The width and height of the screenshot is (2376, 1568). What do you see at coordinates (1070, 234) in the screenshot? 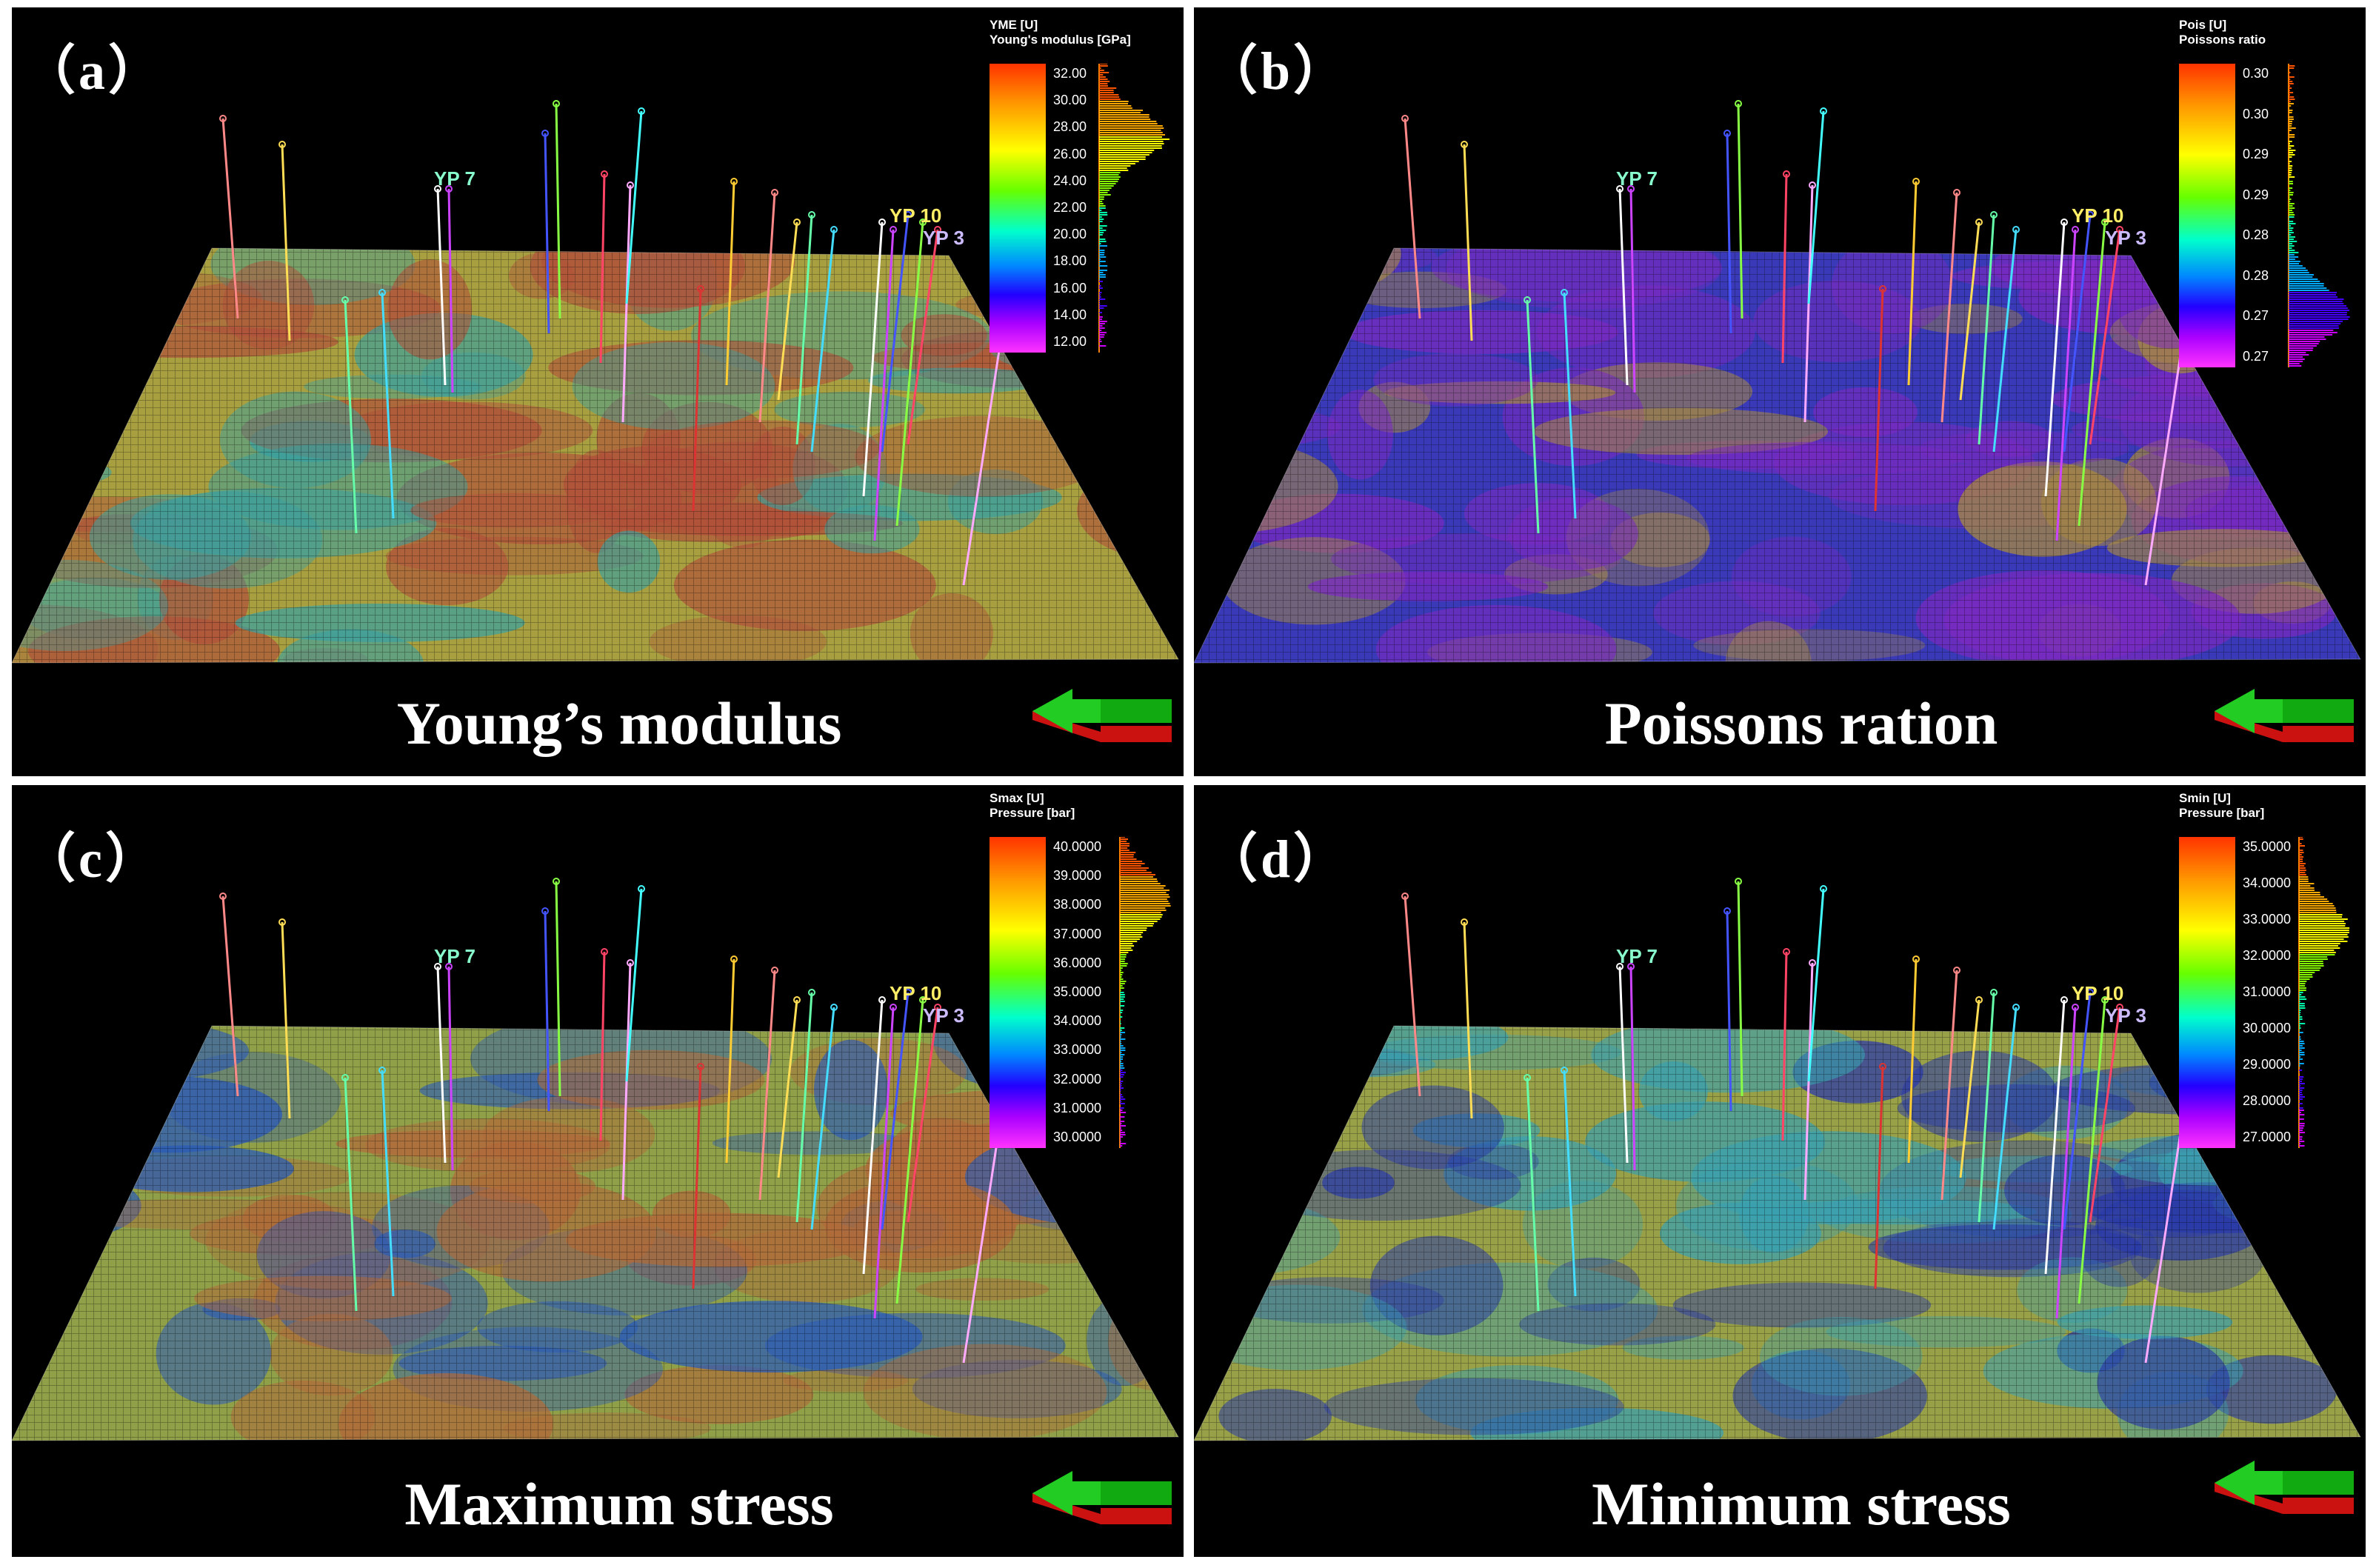
I see `legend-tick-label: 20.00` at bounding box center [1070, 234].